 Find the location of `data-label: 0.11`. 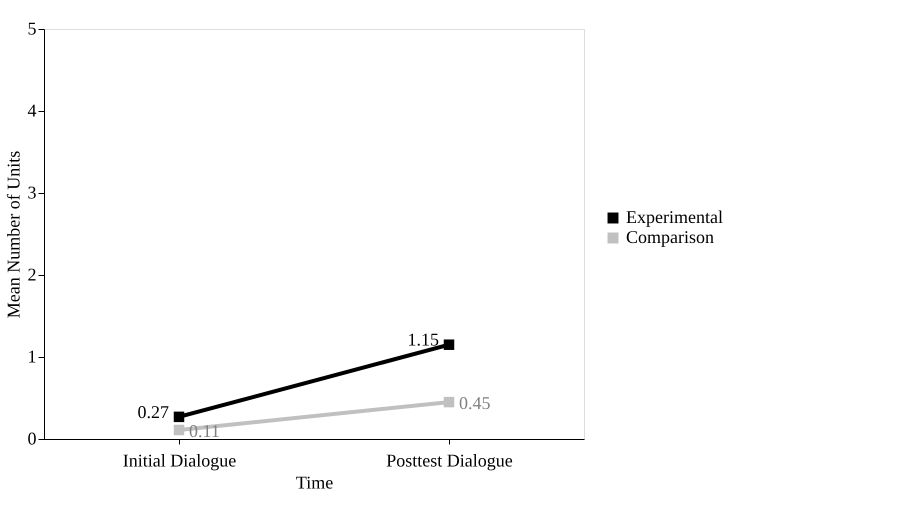

data-label: 0.11 is located at coordinates (204, 430).